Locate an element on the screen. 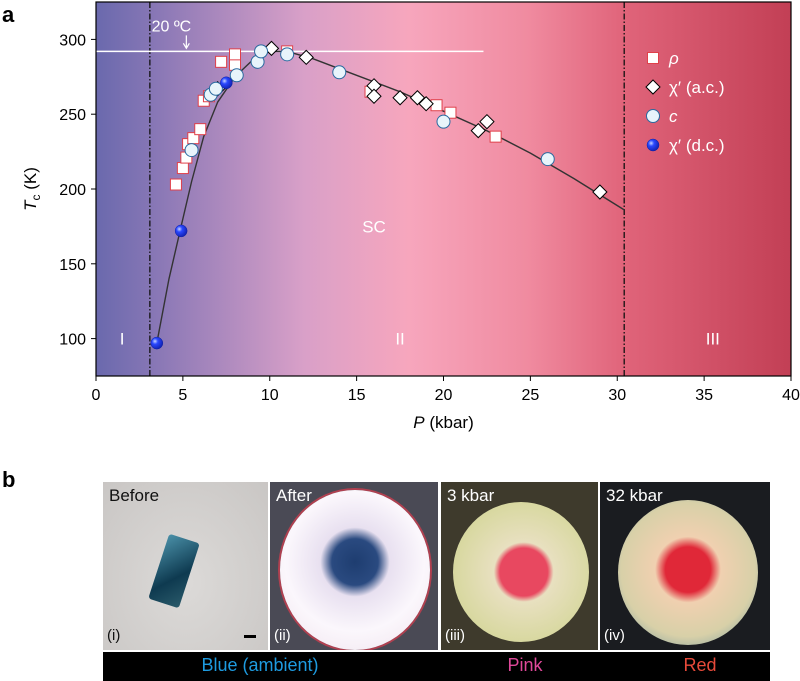 This screenshot has height=681, width=800. photo-caption: 3 kbar is located at coordinates (471, 495).